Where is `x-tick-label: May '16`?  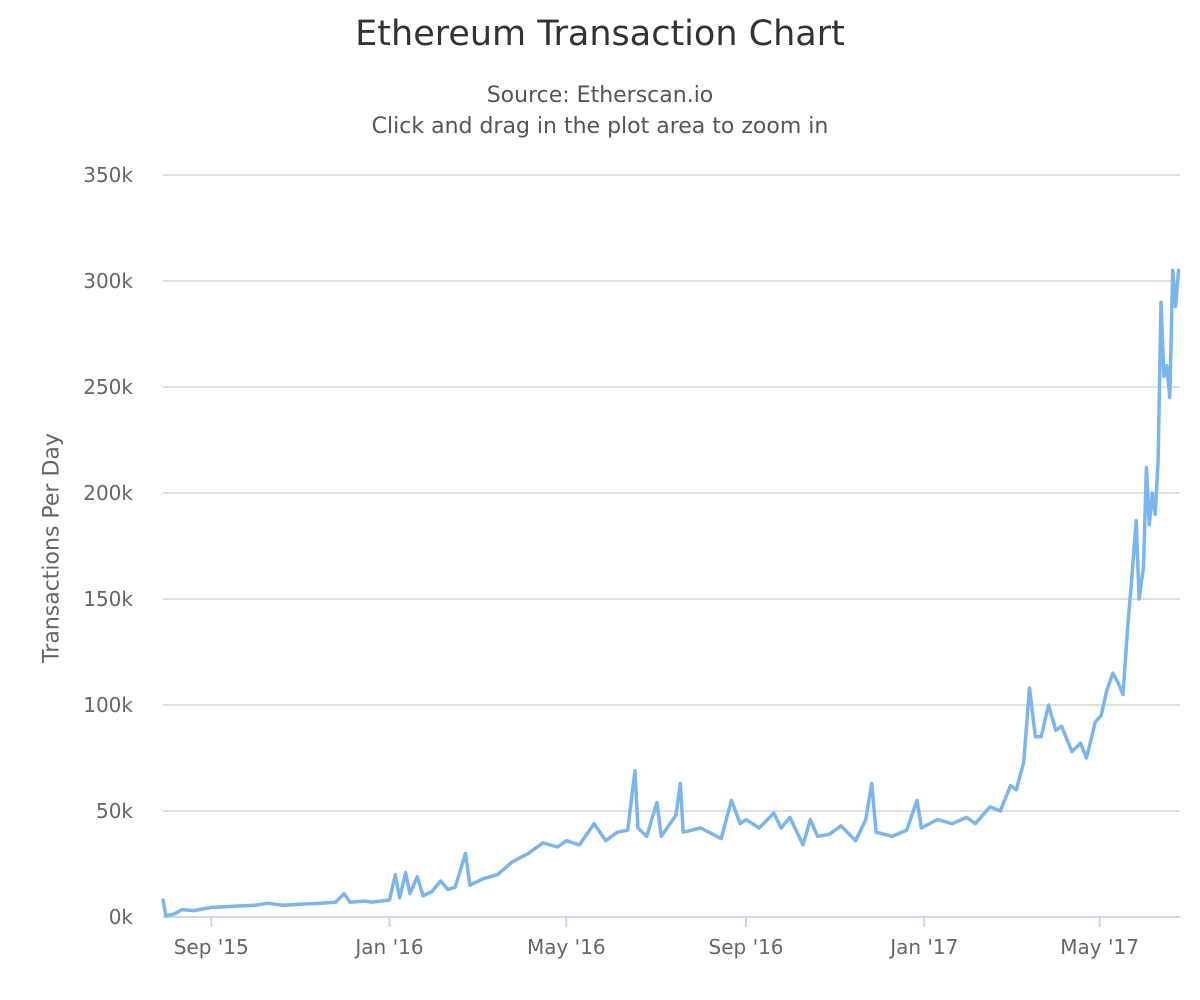
x-tick-label: May '16 is located at coordinates (566, 947).